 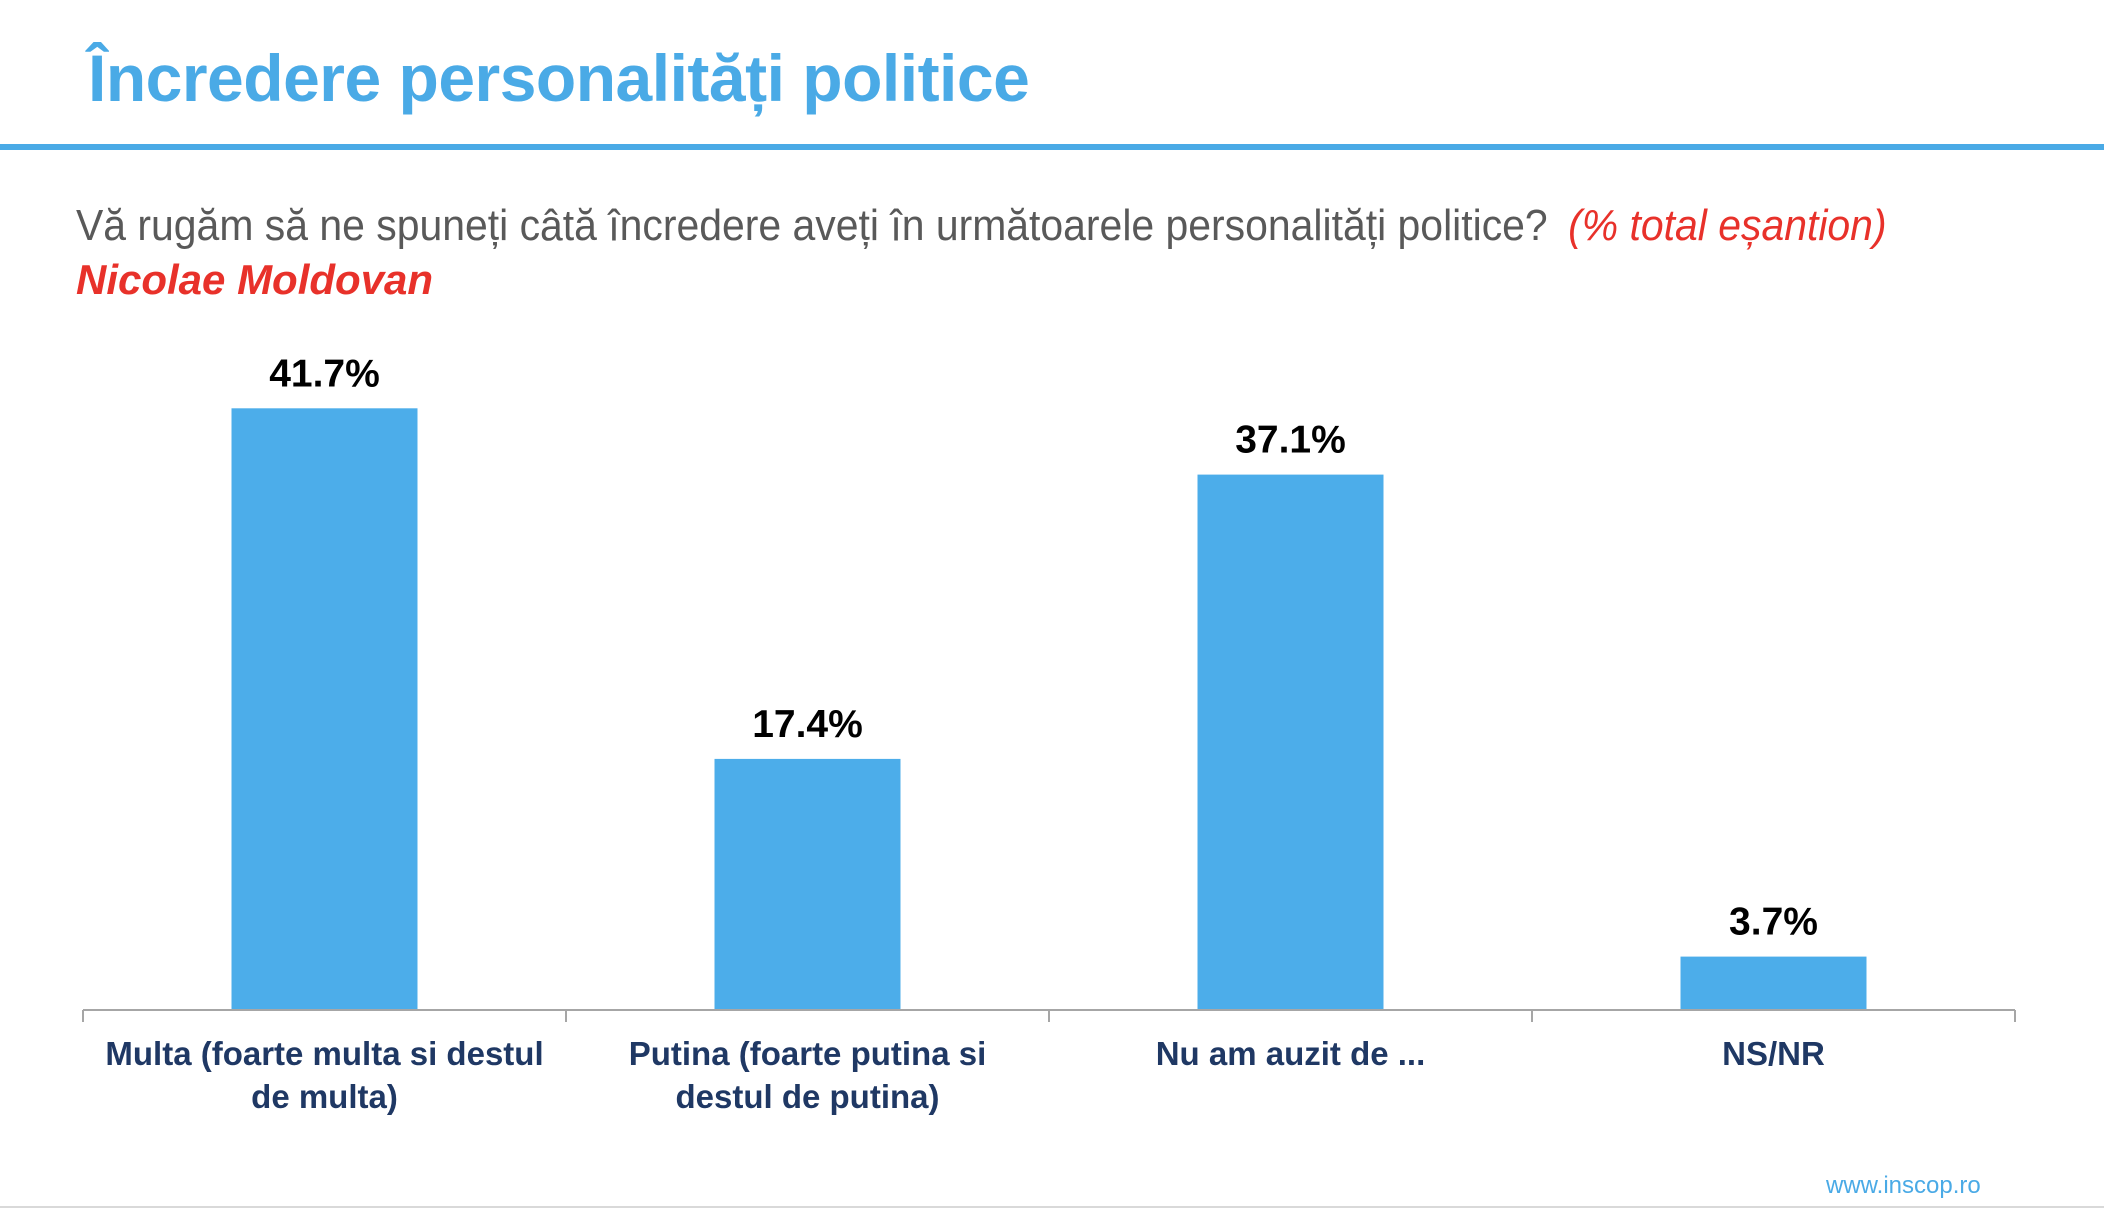 I want to click on slide-title: Încredere personalități politice, so click(x=559, y=78).